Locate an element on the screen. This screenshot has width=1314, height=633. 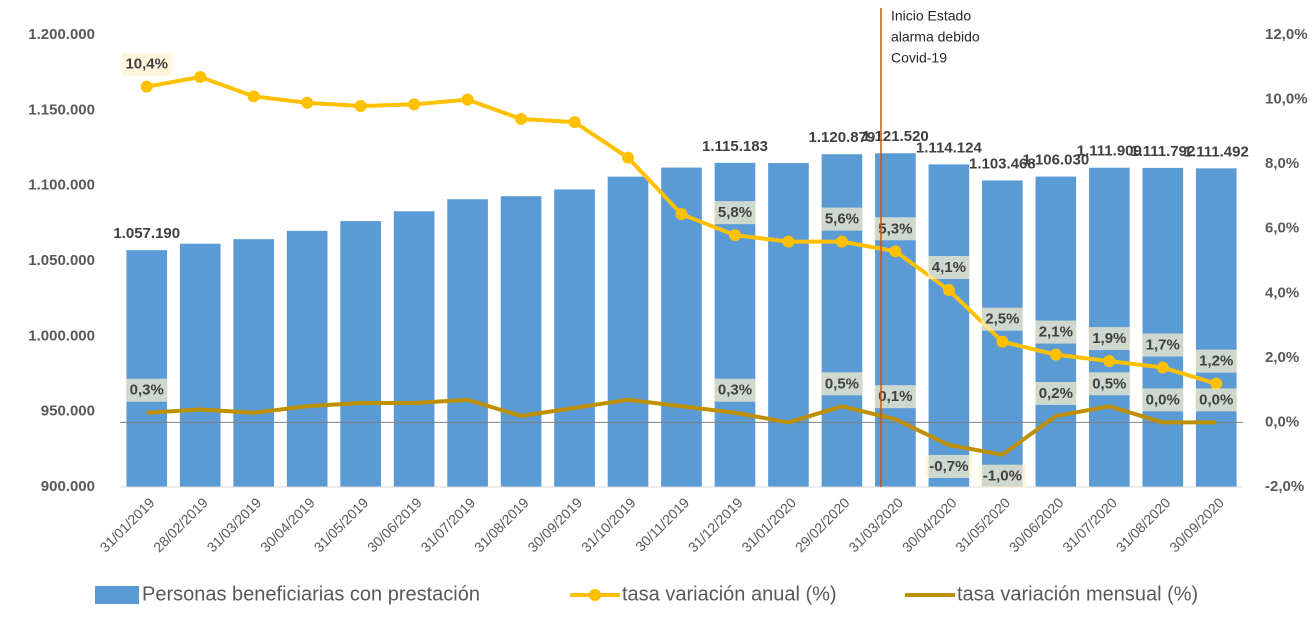
y-tick-label: 900.000 is located at coordinates (68, 486).